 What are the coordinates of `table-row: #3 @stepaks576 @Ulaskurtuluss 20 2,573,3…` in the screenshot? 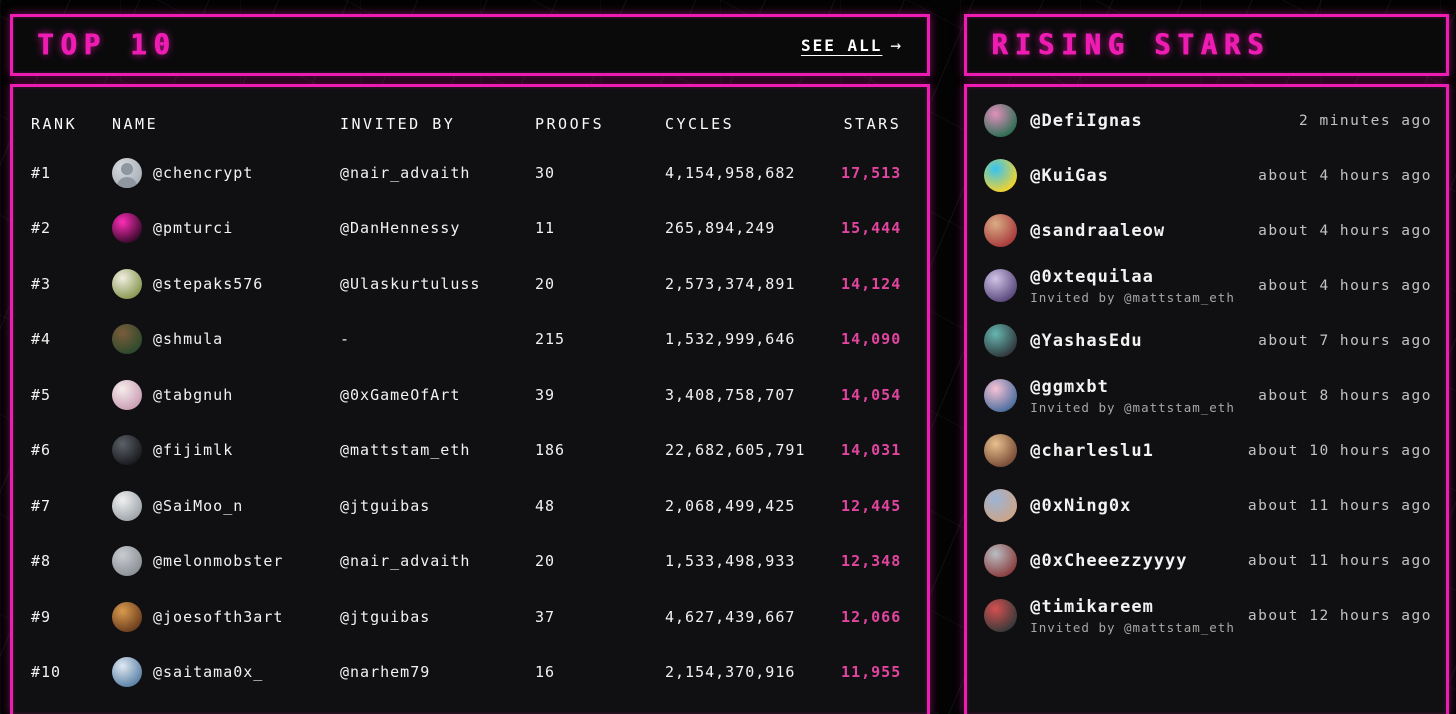 It's located at (466, 284).